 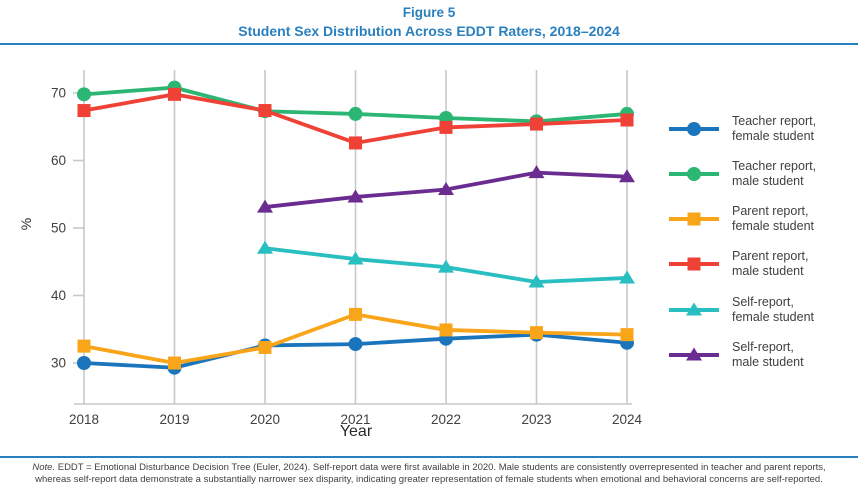 What do you see at coordinates (773, 218) in the screenshot?
I see `legend-label: Parent report, female student` at bounding box center [773, 218].